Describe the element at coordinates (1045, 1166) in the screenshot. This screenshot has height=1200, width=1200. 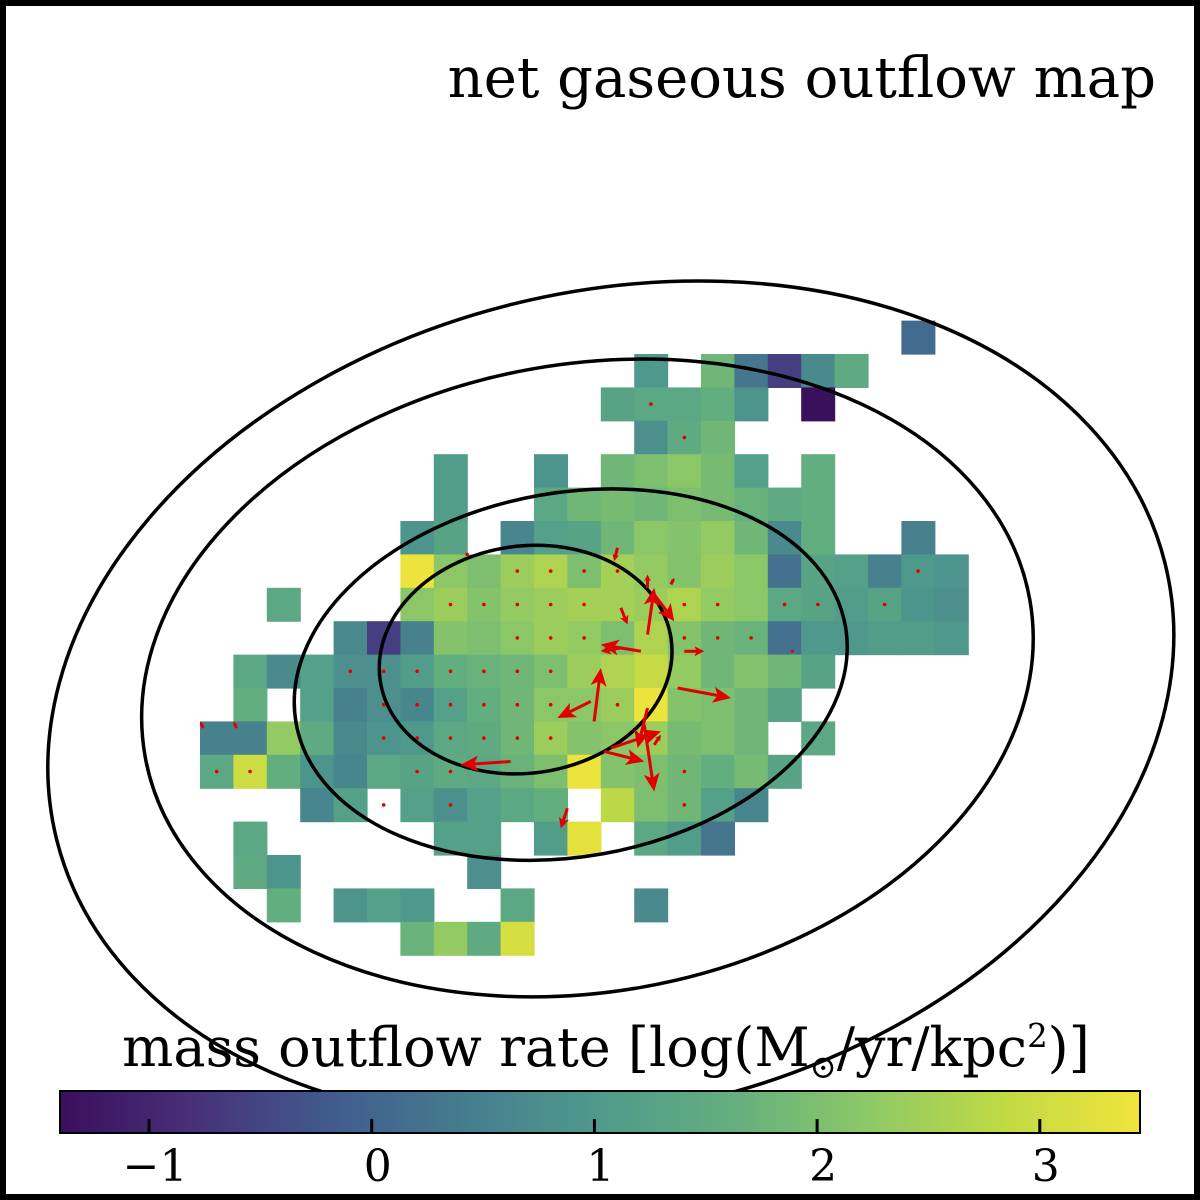
I see `colorbar-tick-label: 3` at that location.